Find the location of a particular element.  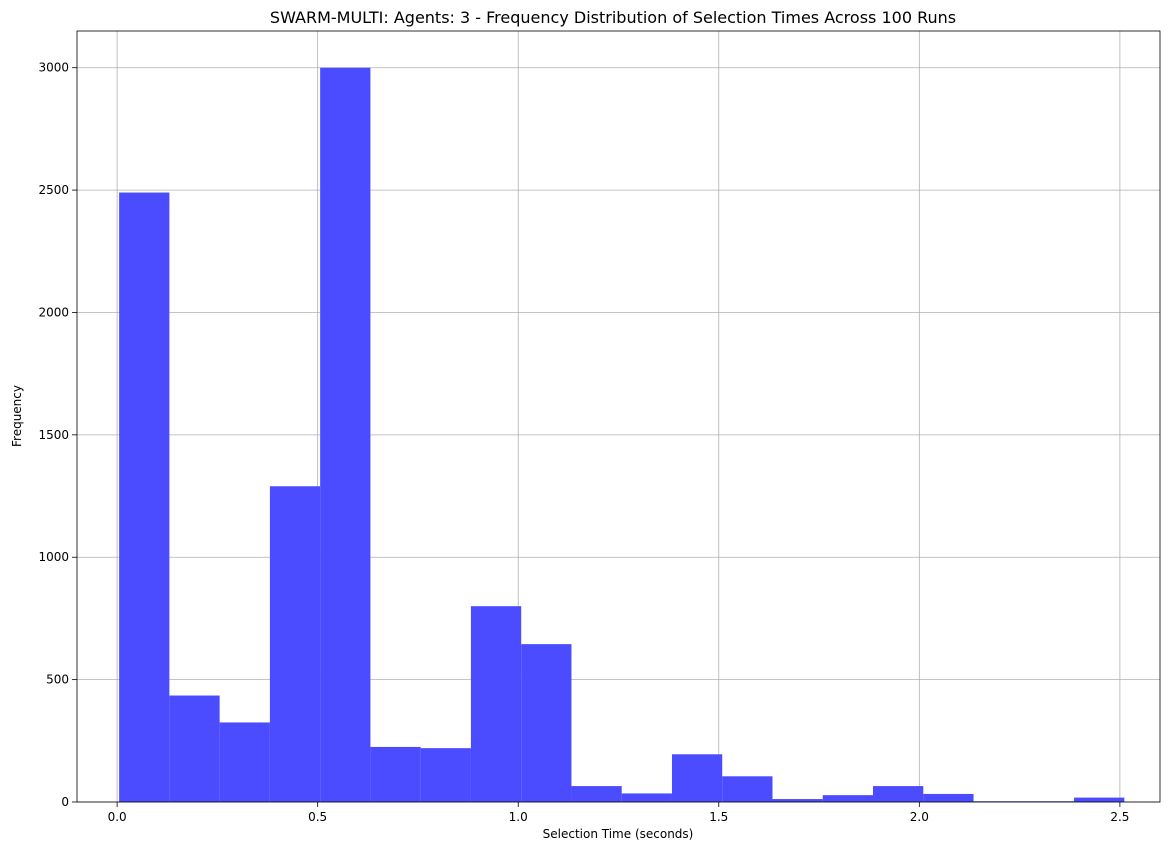

x-tick-label: 2.0 is located at coordinates (919, 817).